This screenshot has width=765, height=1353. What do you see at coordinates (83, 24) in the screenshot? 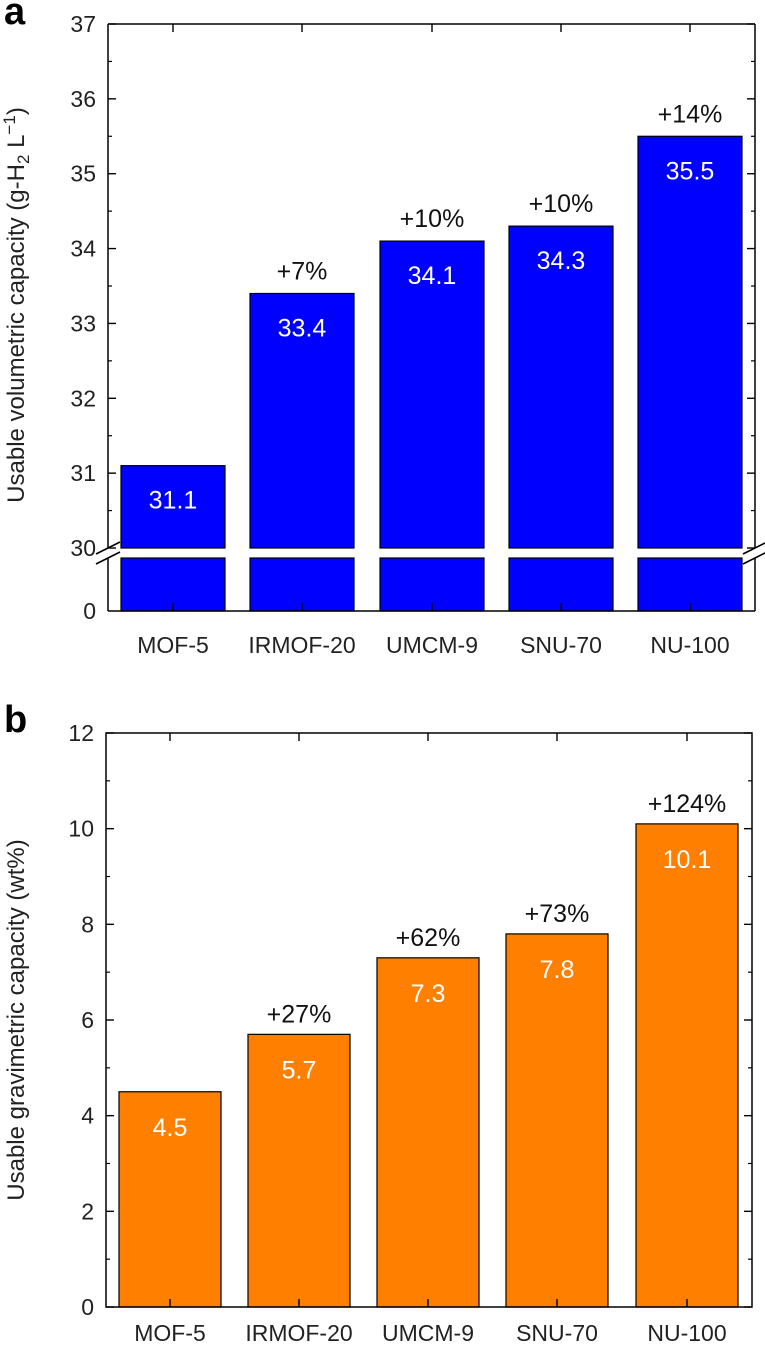
I see `ytick-label-a-37: 37` at bounding box center [83, 24].